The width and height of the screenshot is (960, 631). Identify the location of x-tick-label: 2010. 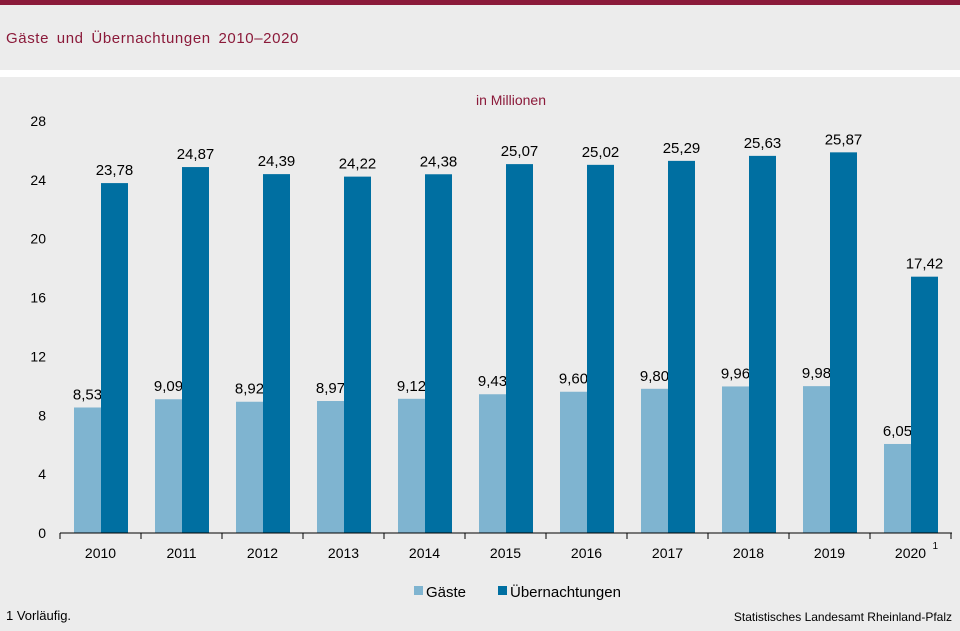
(100, 553).